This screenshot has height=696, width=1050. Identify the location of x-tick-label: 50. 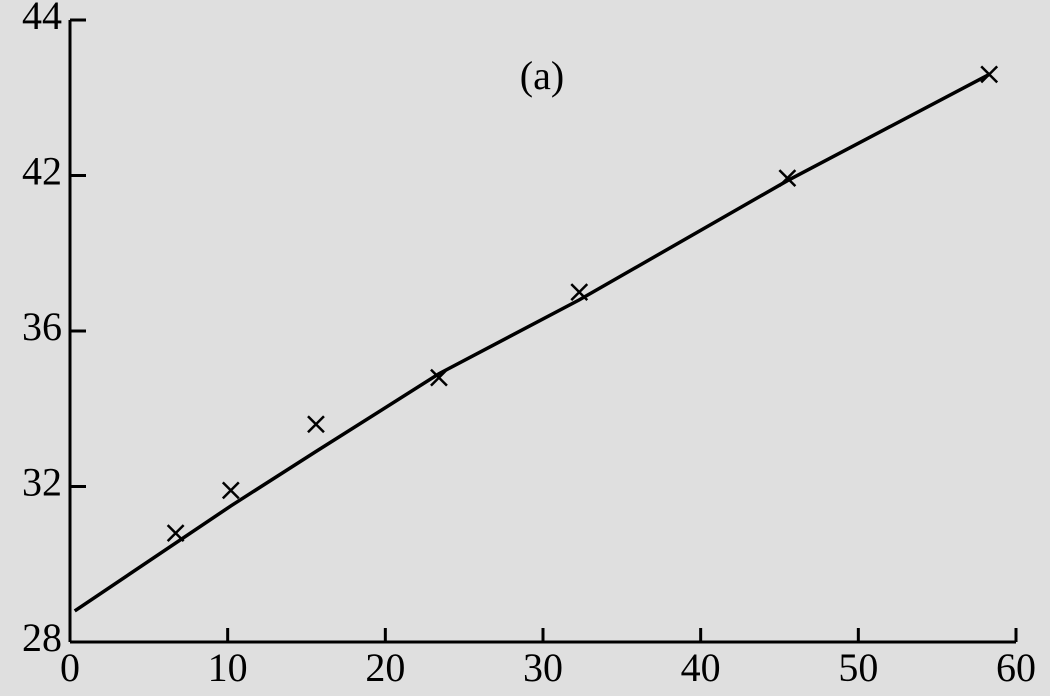
(858, 667).